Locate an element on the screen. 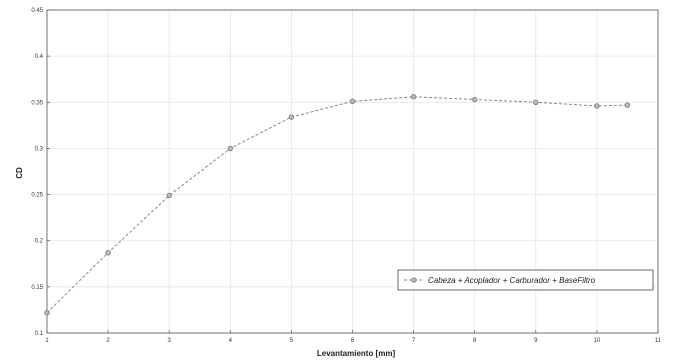 The height and width of the screenshot is (363, 676). y-tick-label: 0.1 is located at coordinates (39, 334).